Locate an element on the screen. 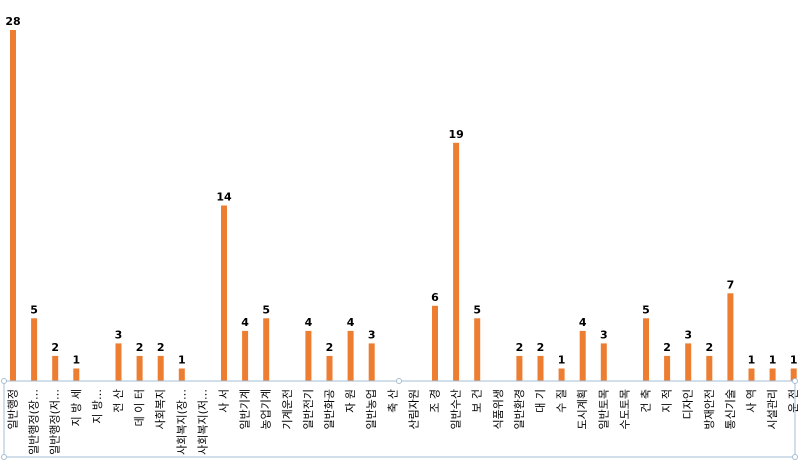 The width and height of the screenshot is (800, 464). category-label: 통신기술 is located at coordinates (730, 409).